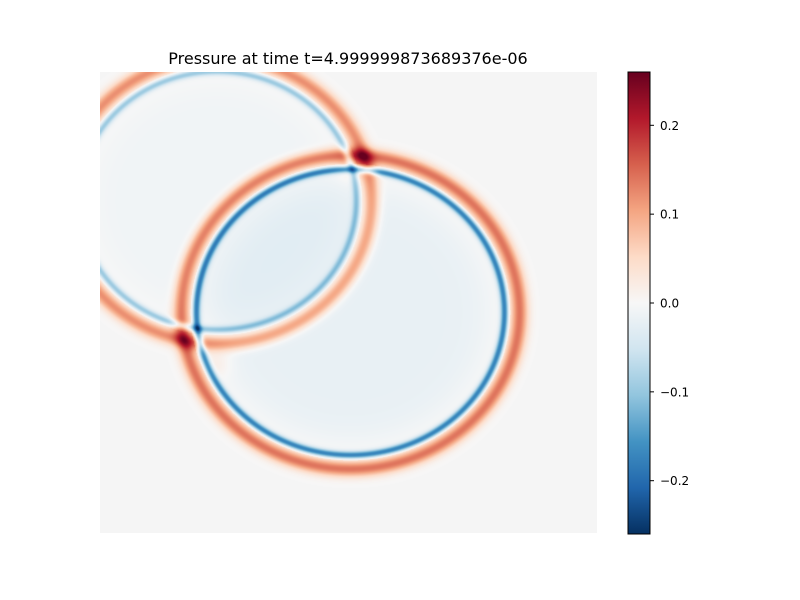  Describe the element at coordinates (669, 215) in the screenshot. I see `colorbar-tick-label: 0.1` at that location.